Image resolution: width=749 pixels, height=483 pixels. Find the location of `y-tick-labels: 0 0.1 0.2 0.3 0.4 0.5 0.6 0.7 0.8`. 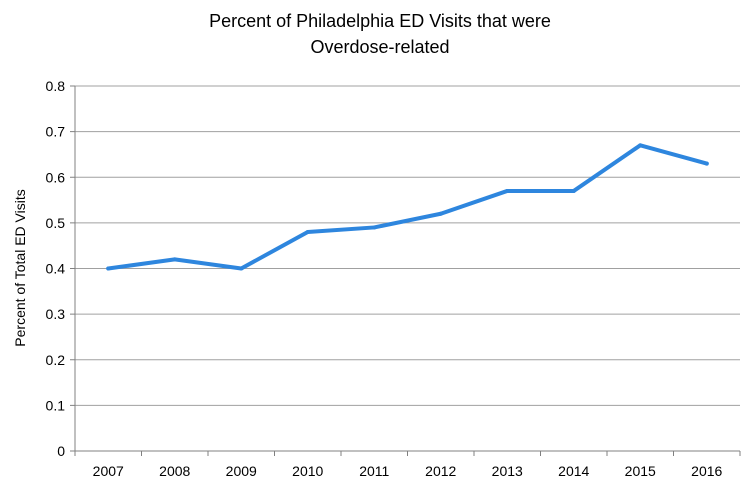

y-tick-labels: 0 0.1 0.2 0.3 0.4 0.5 0.6 0.7 0.8 is located at coordinates (56, 268).